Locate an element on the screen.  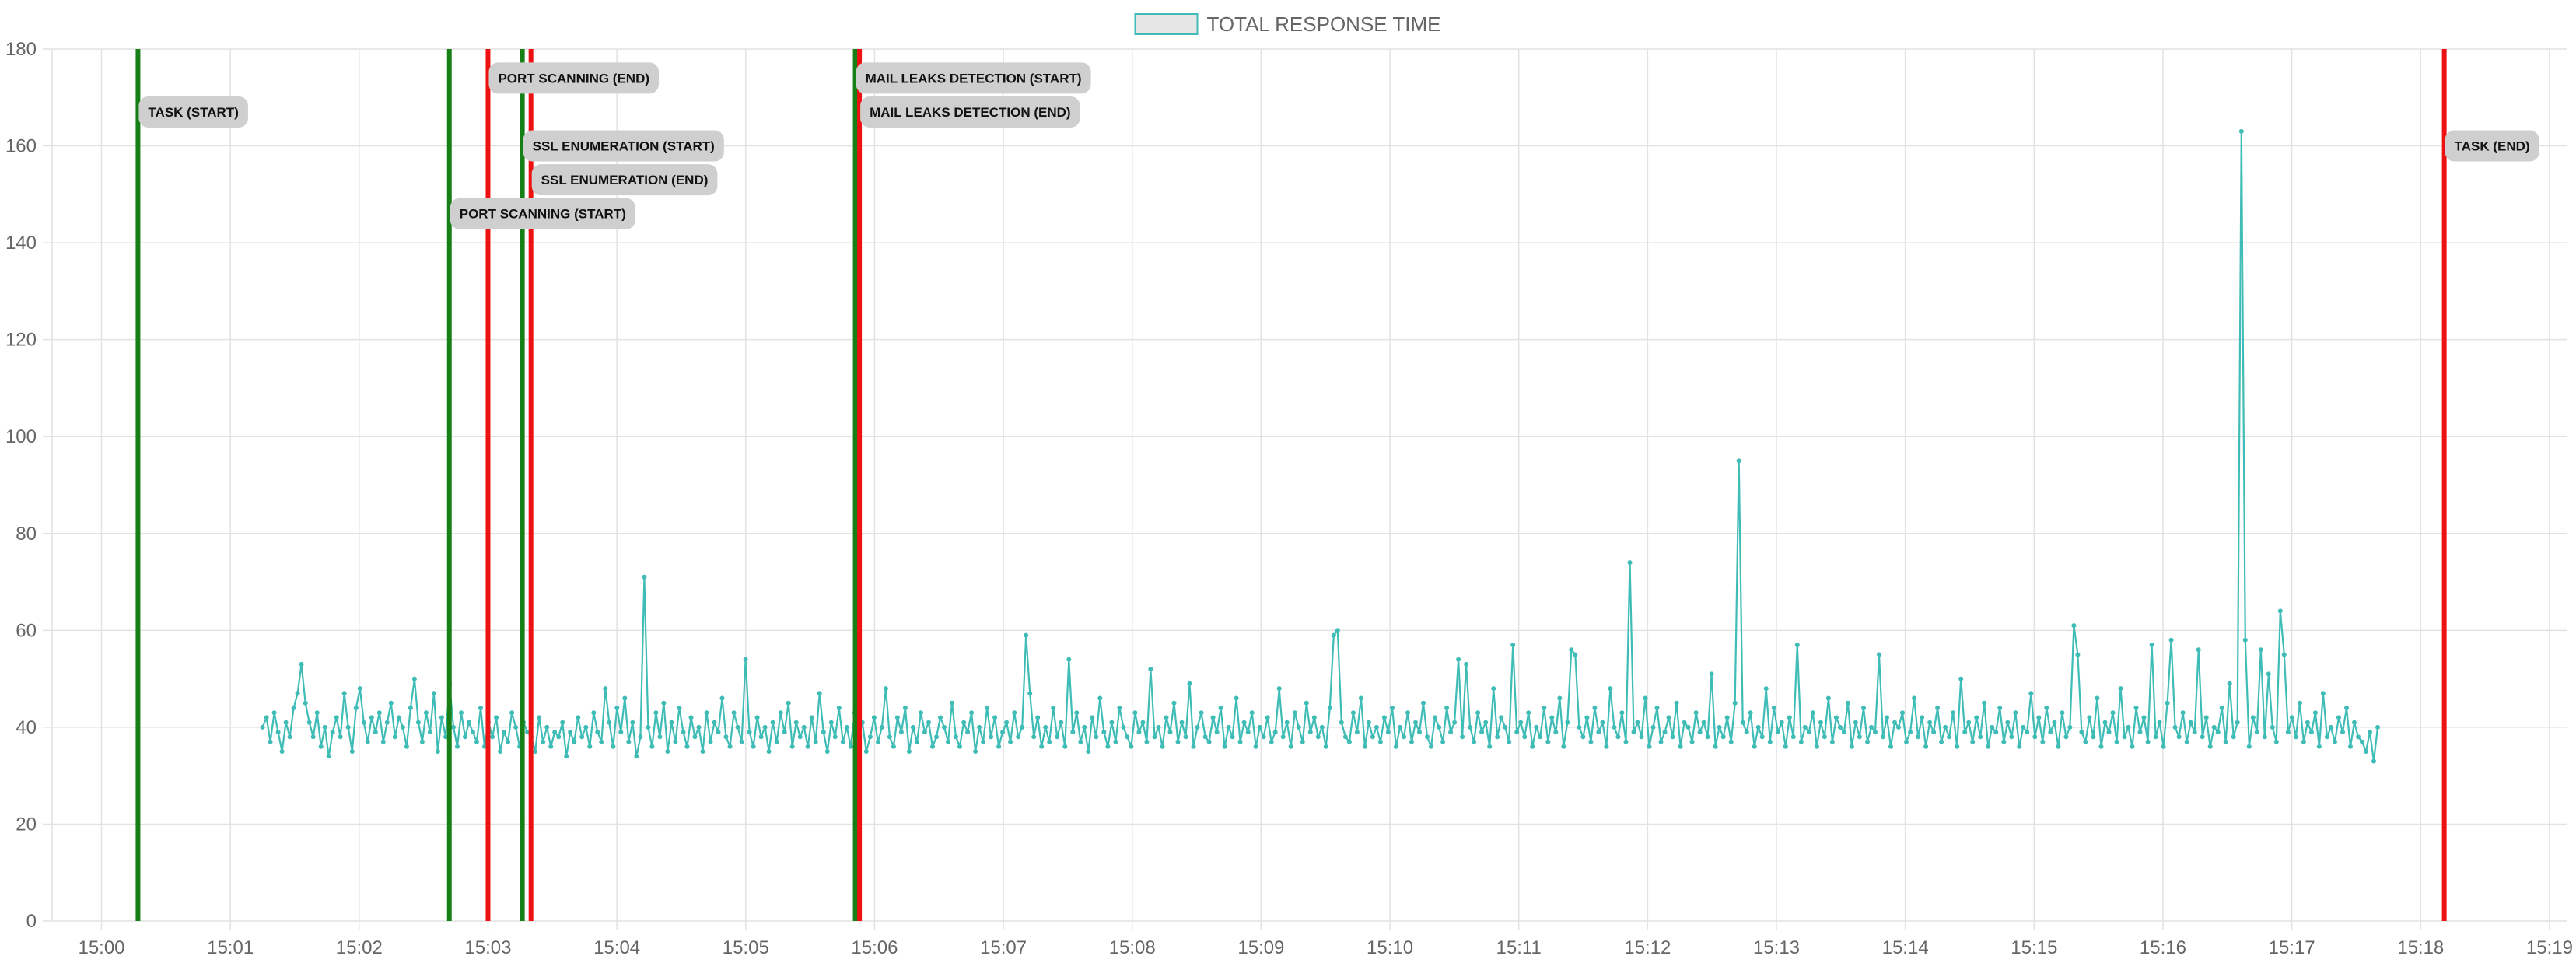
legend: TOTAL RESPONSE TIME is located at coordinates (1287, 24).